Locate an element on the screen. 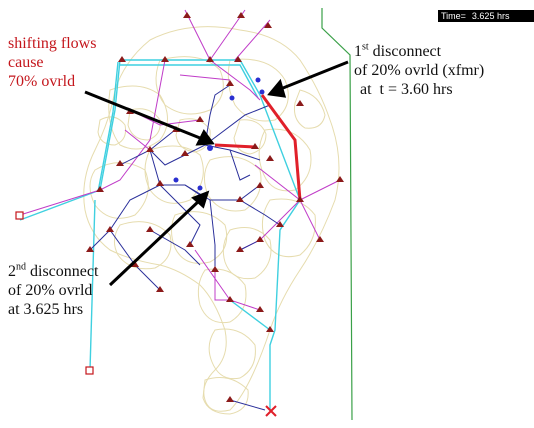 This screenshot has height=428, width=534. arrow-shifting is located at coordinates (145, 116).